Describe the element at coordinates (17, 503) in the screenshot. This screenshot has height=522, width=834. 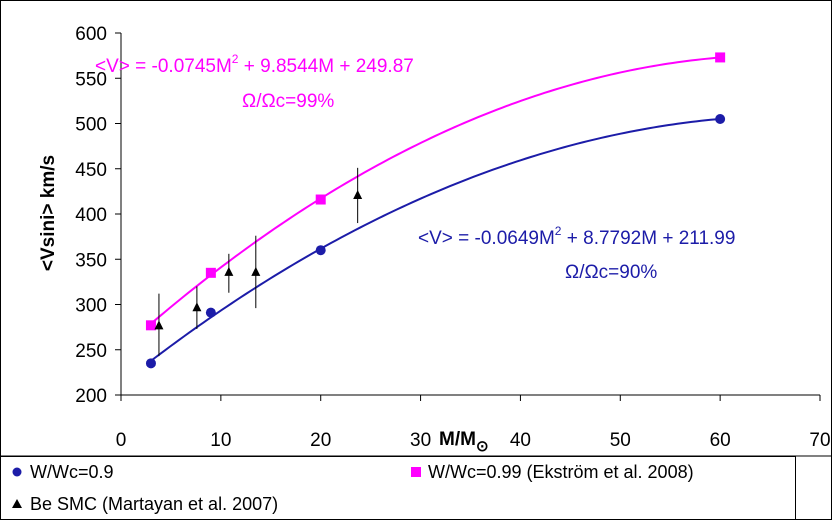
I see `legend-triangle-icon` at that location.